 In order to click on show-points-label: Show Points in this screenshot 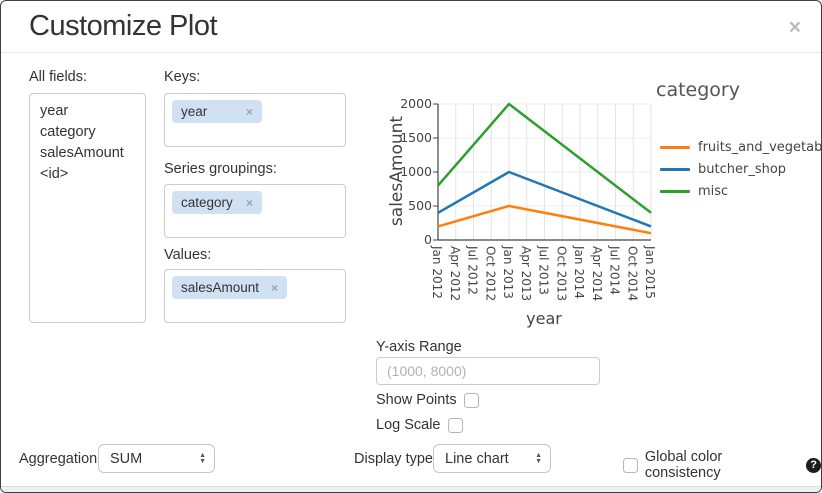, I will do `click(416, 400)`.